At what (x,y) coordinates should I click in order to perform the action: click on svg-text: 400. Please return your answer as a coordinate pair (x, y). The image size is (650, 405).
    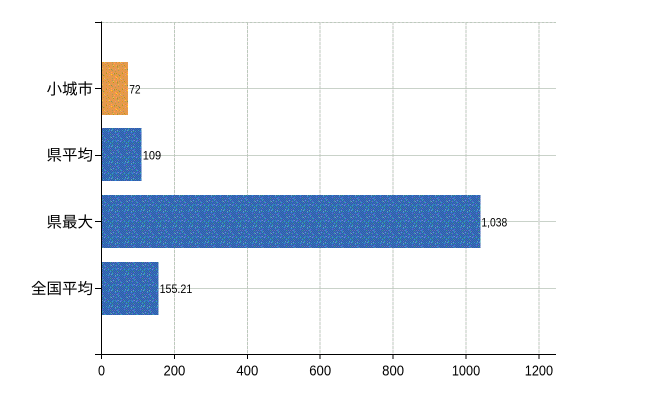
    Looking at the image, I should click on (247, 372).